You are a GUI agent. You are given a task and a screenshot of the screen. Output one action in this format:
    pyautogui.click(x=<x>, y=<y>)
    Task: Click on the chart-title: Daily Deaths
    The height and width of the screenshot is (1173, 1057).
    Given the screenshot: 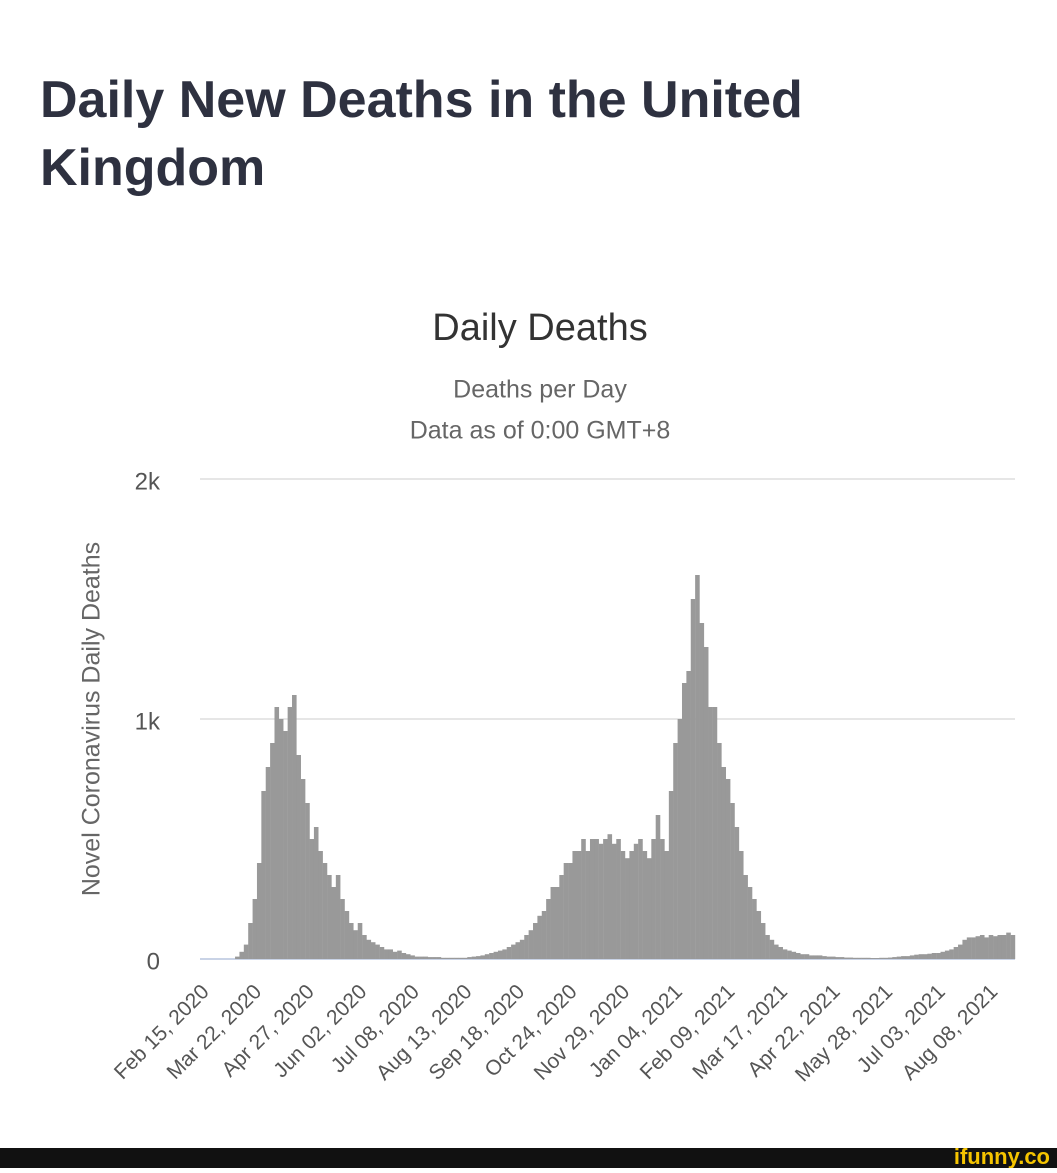 What is the action you would take?
    pyautogui.click(x=539, y=328)
    